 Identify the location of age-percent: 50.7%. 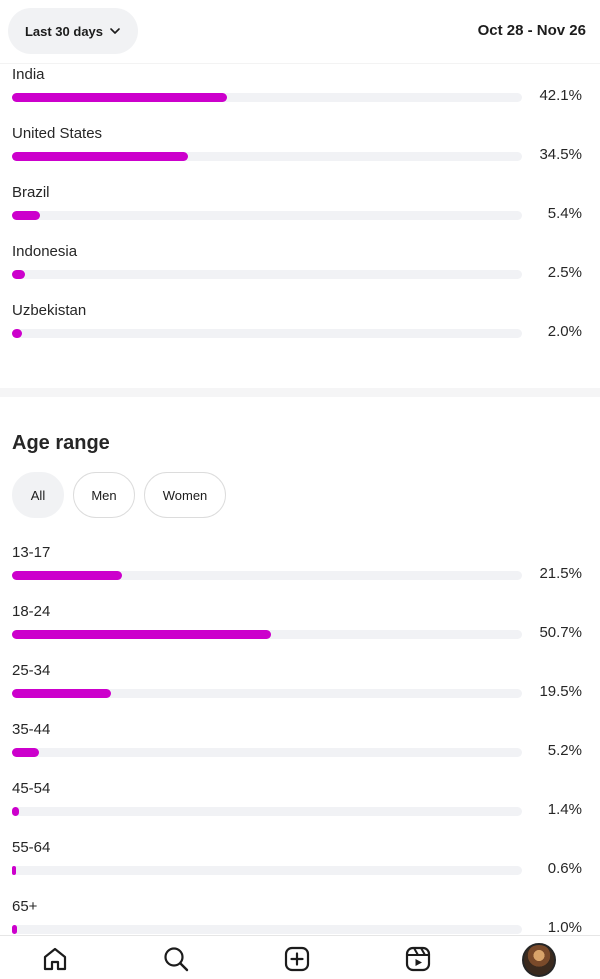
(560, 632).